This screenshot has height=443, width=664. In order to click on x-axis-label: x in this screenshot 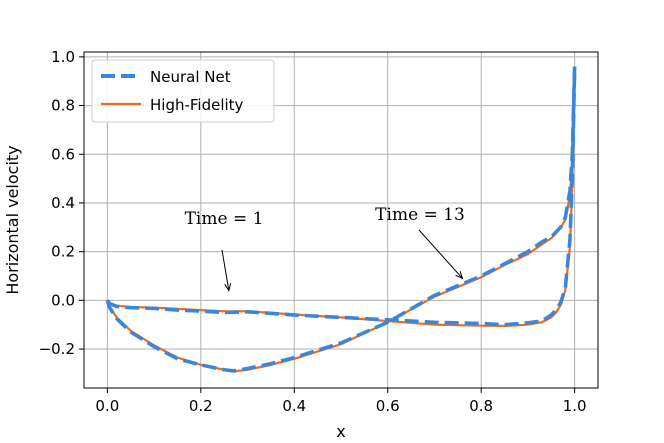, I will do `click(340, 431)`.